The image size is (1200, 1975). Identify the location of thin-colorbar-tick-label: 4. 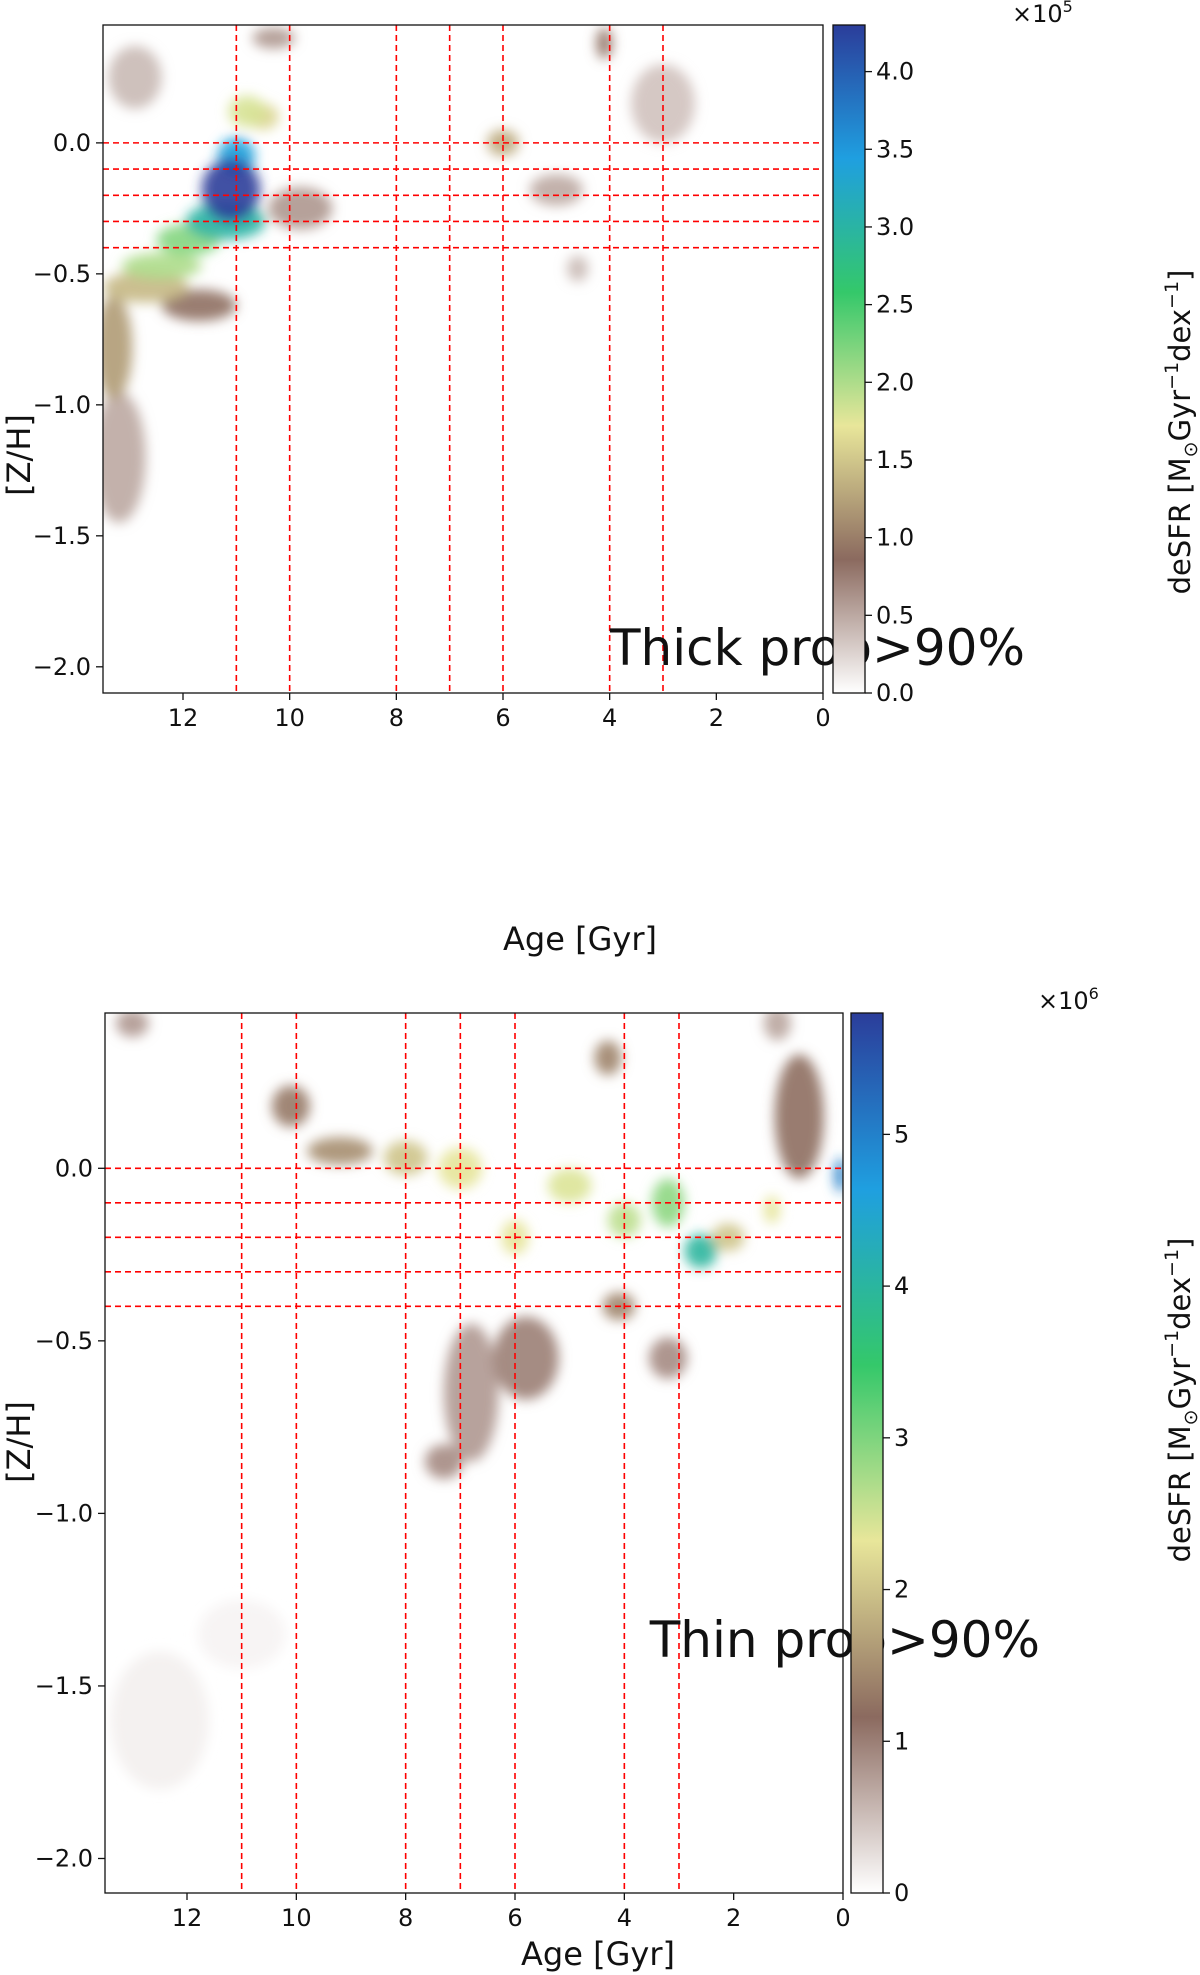
(901, 1286).